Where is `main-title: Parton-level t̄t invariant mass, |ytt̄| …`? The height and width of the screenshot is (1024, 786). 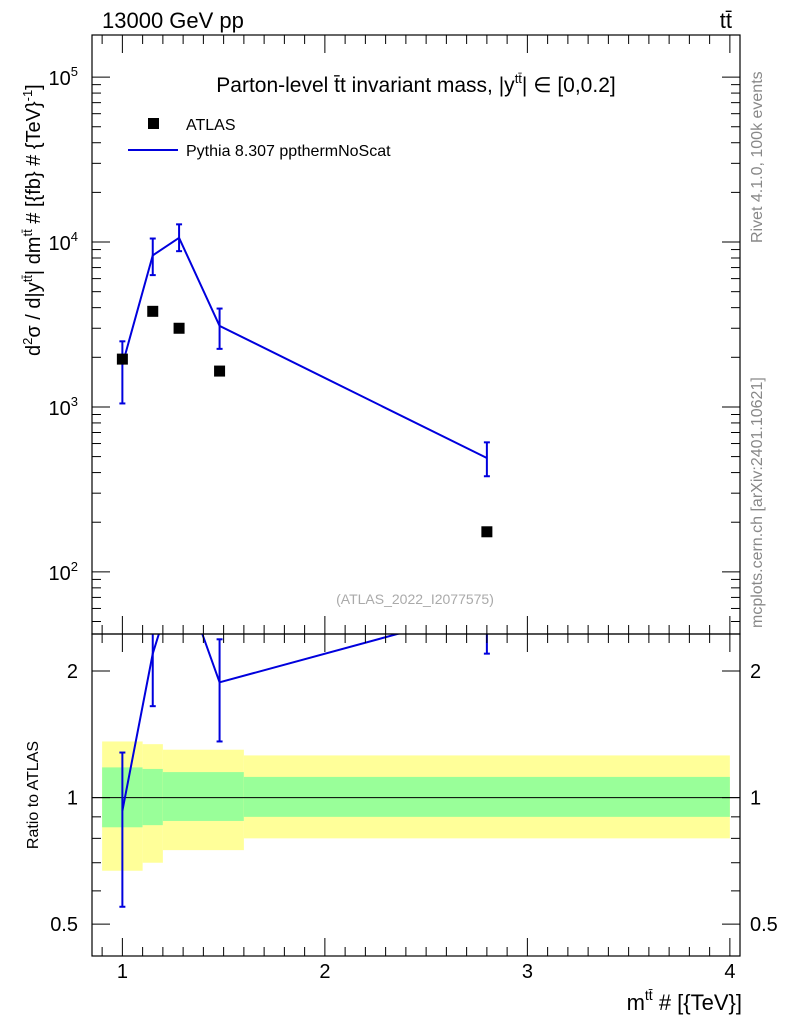
main-title: Parton-level t̄t invariant mass, |ytt̄| … is located at coordinates (415, 84).